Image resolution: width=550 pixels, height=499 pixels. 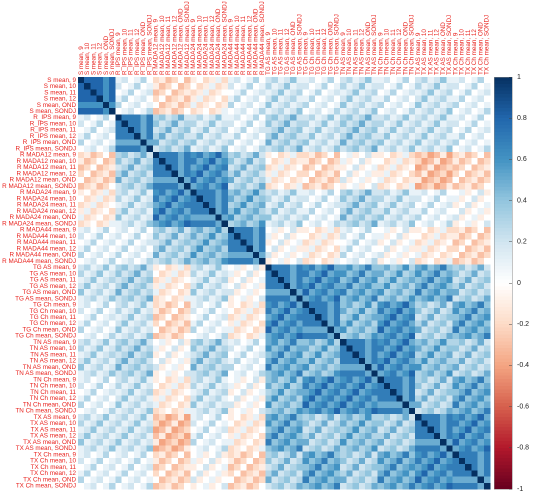 I want to click on column-label: S mean, SONDJ, so click(x=112, y=51).